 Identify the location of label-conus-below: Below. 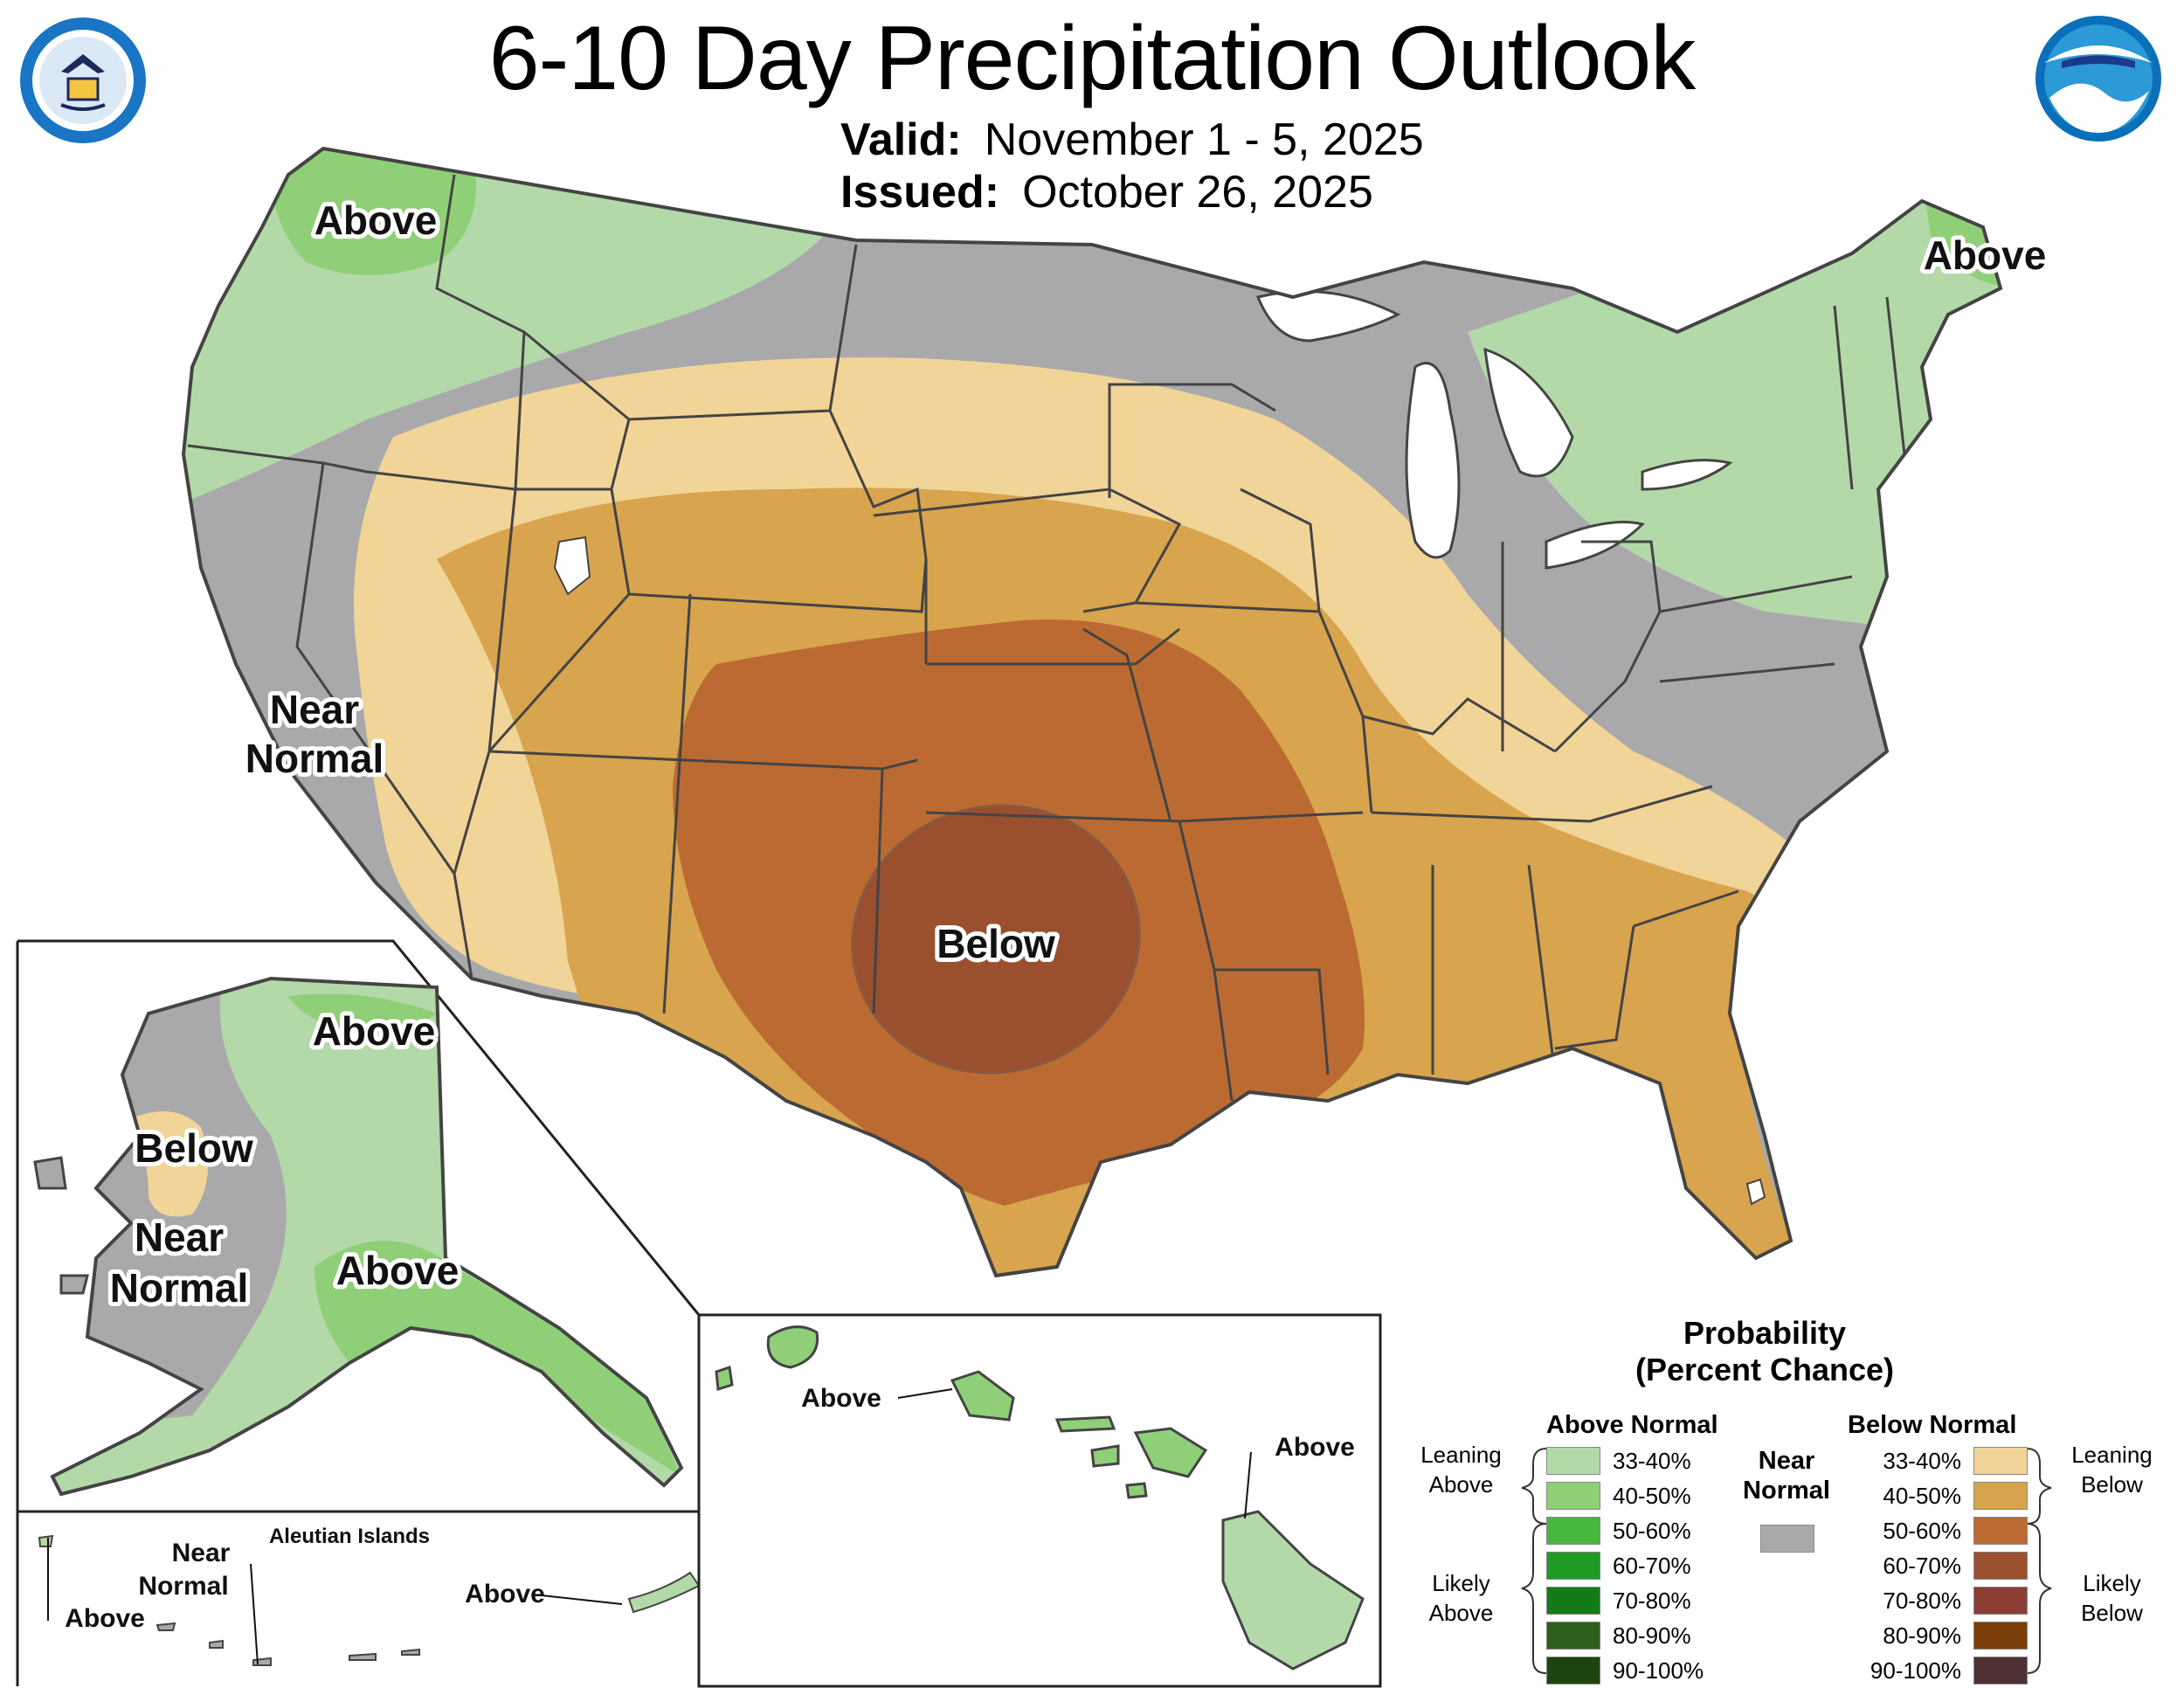
(995, 943).